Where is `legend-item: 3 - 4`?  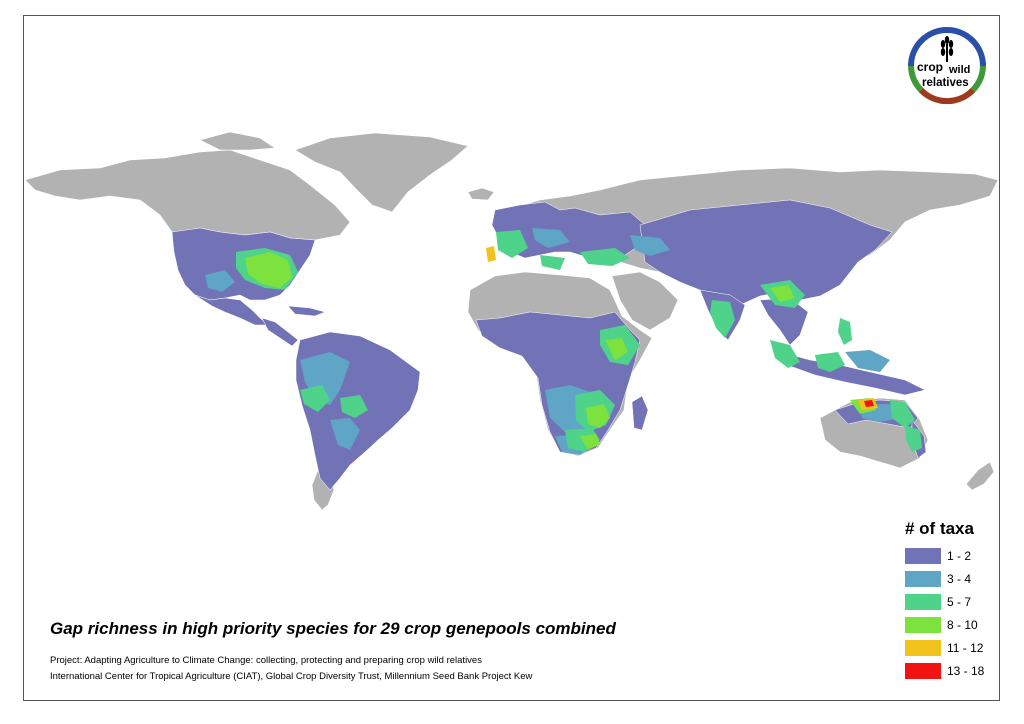 legend-item: 3 - 4 is located at coordinates (960, 580).